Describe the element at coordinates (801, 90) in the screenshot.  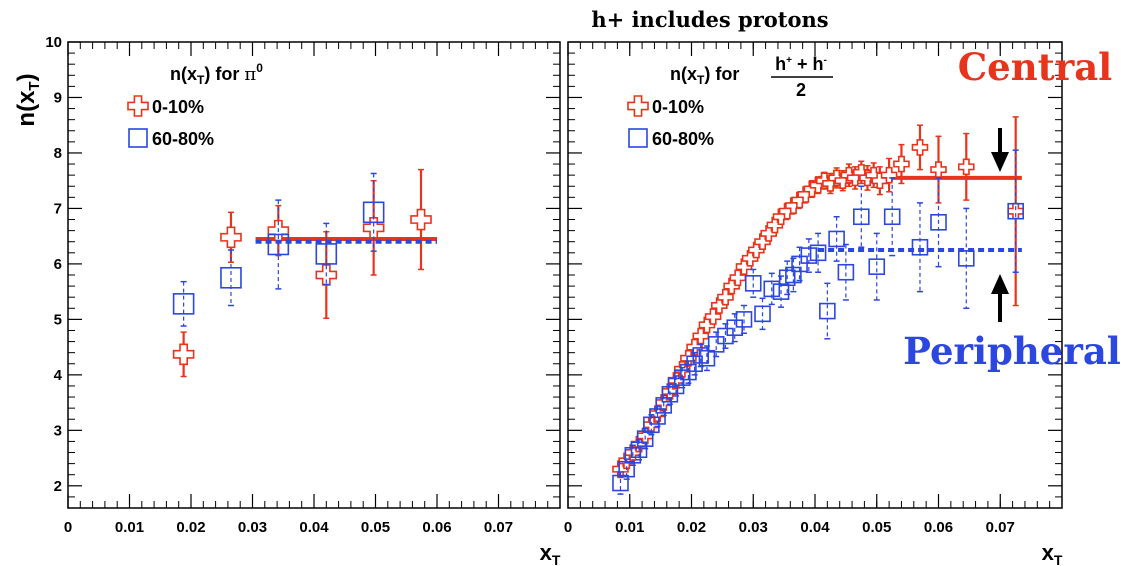
I see `legend-fraction-denominator: 2` at that location.